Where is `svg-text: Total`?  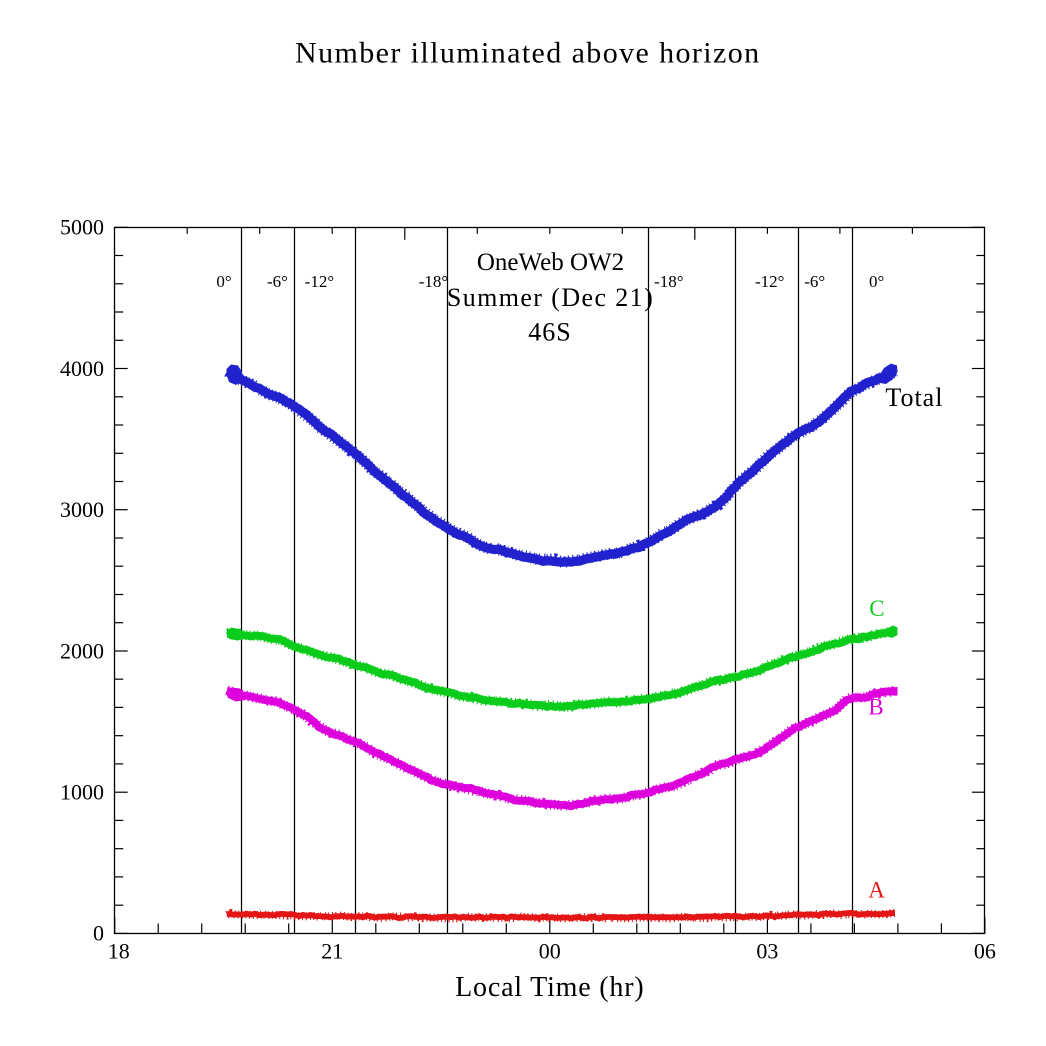 svg-text: Total is located at coordinates (914, 397).